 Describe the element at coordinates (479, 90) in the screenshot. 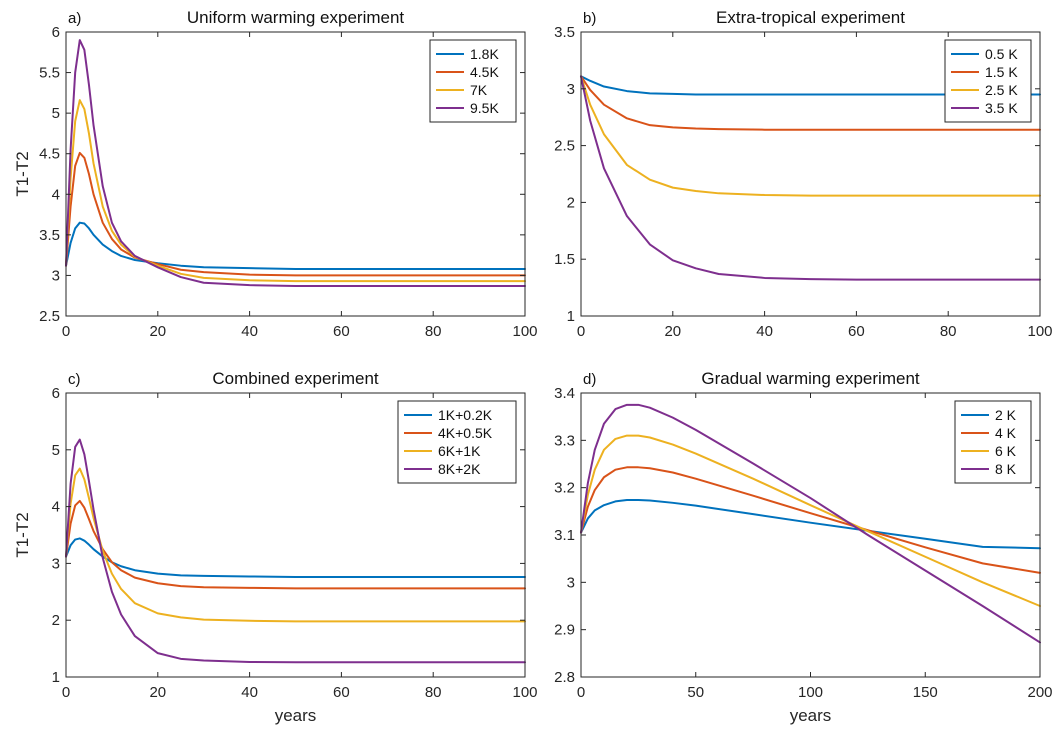

I see `legend-label: 7K` at that location.